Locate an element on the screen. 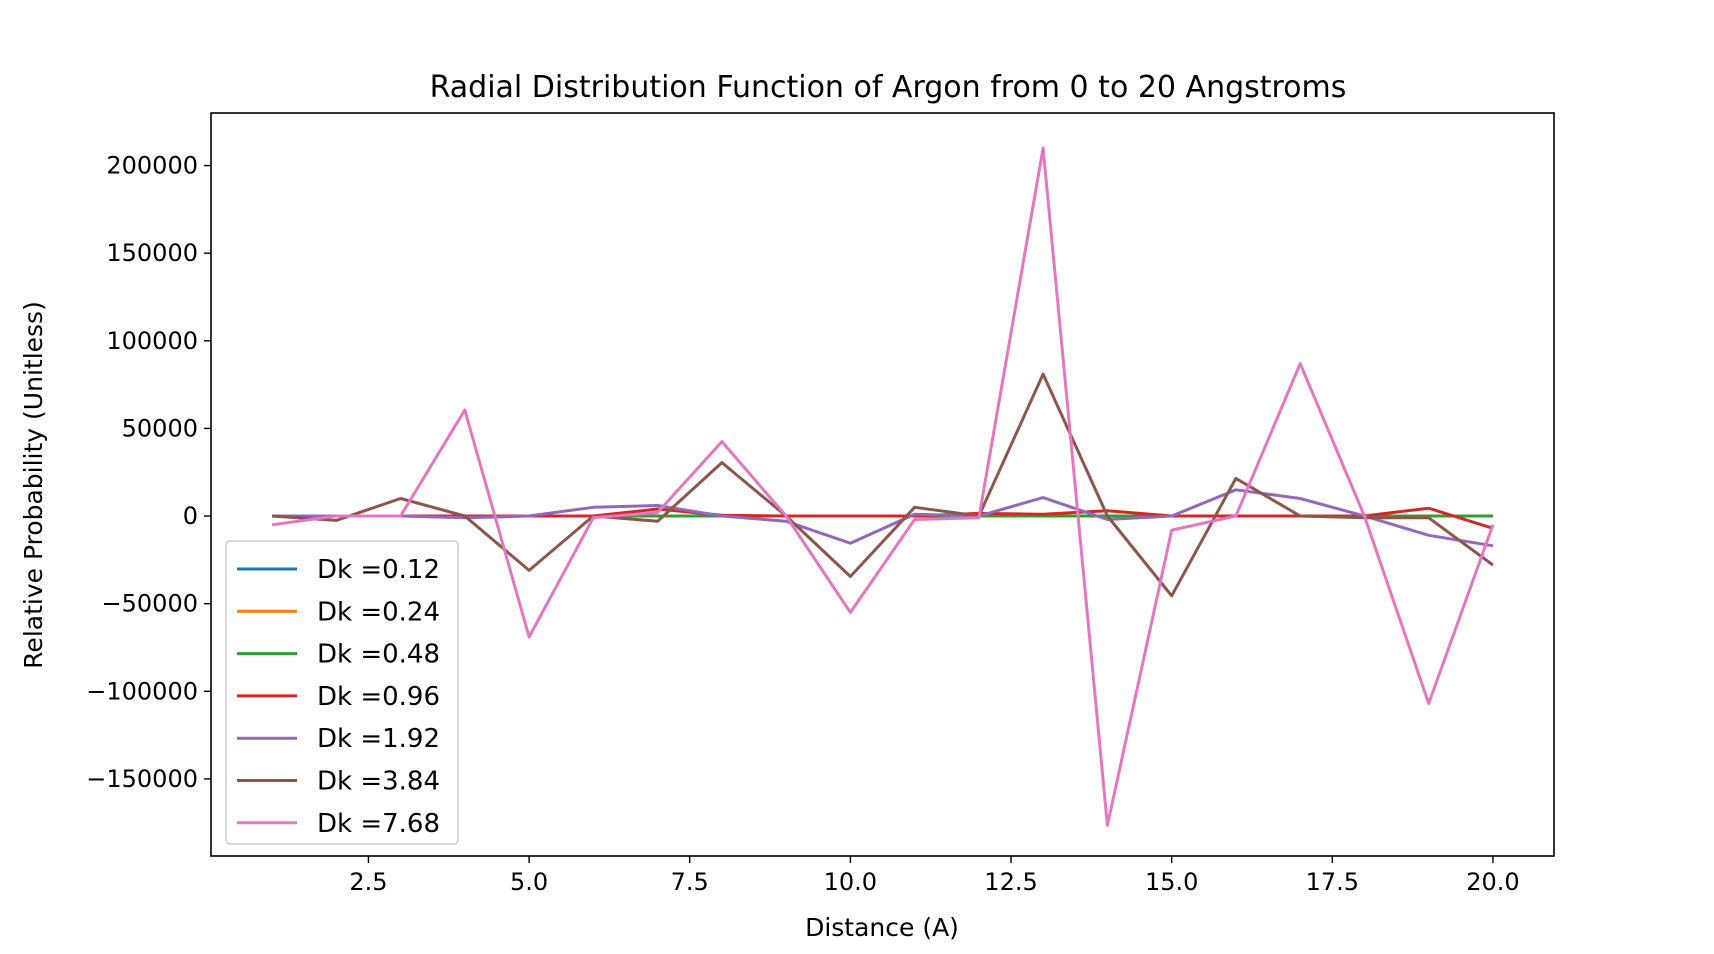 This screenshot has width=1714, height=954. legend-entry: Dk =0.24 is located at coordinates (338, 612).